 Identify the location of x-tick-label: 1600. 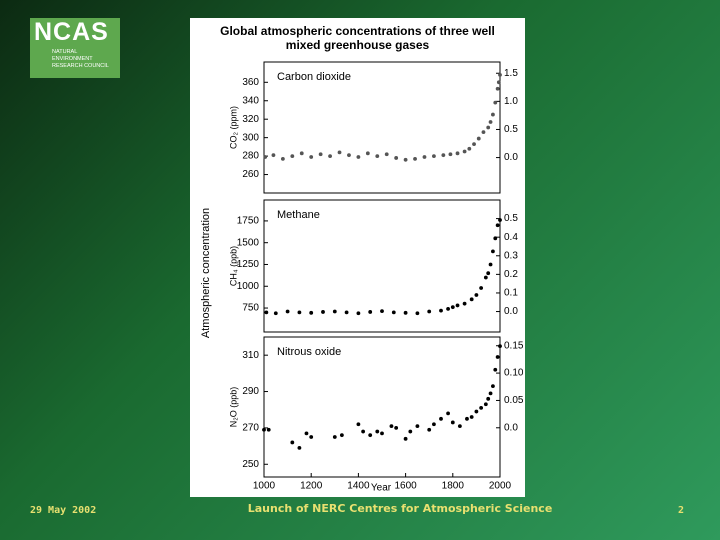
(405, 486).